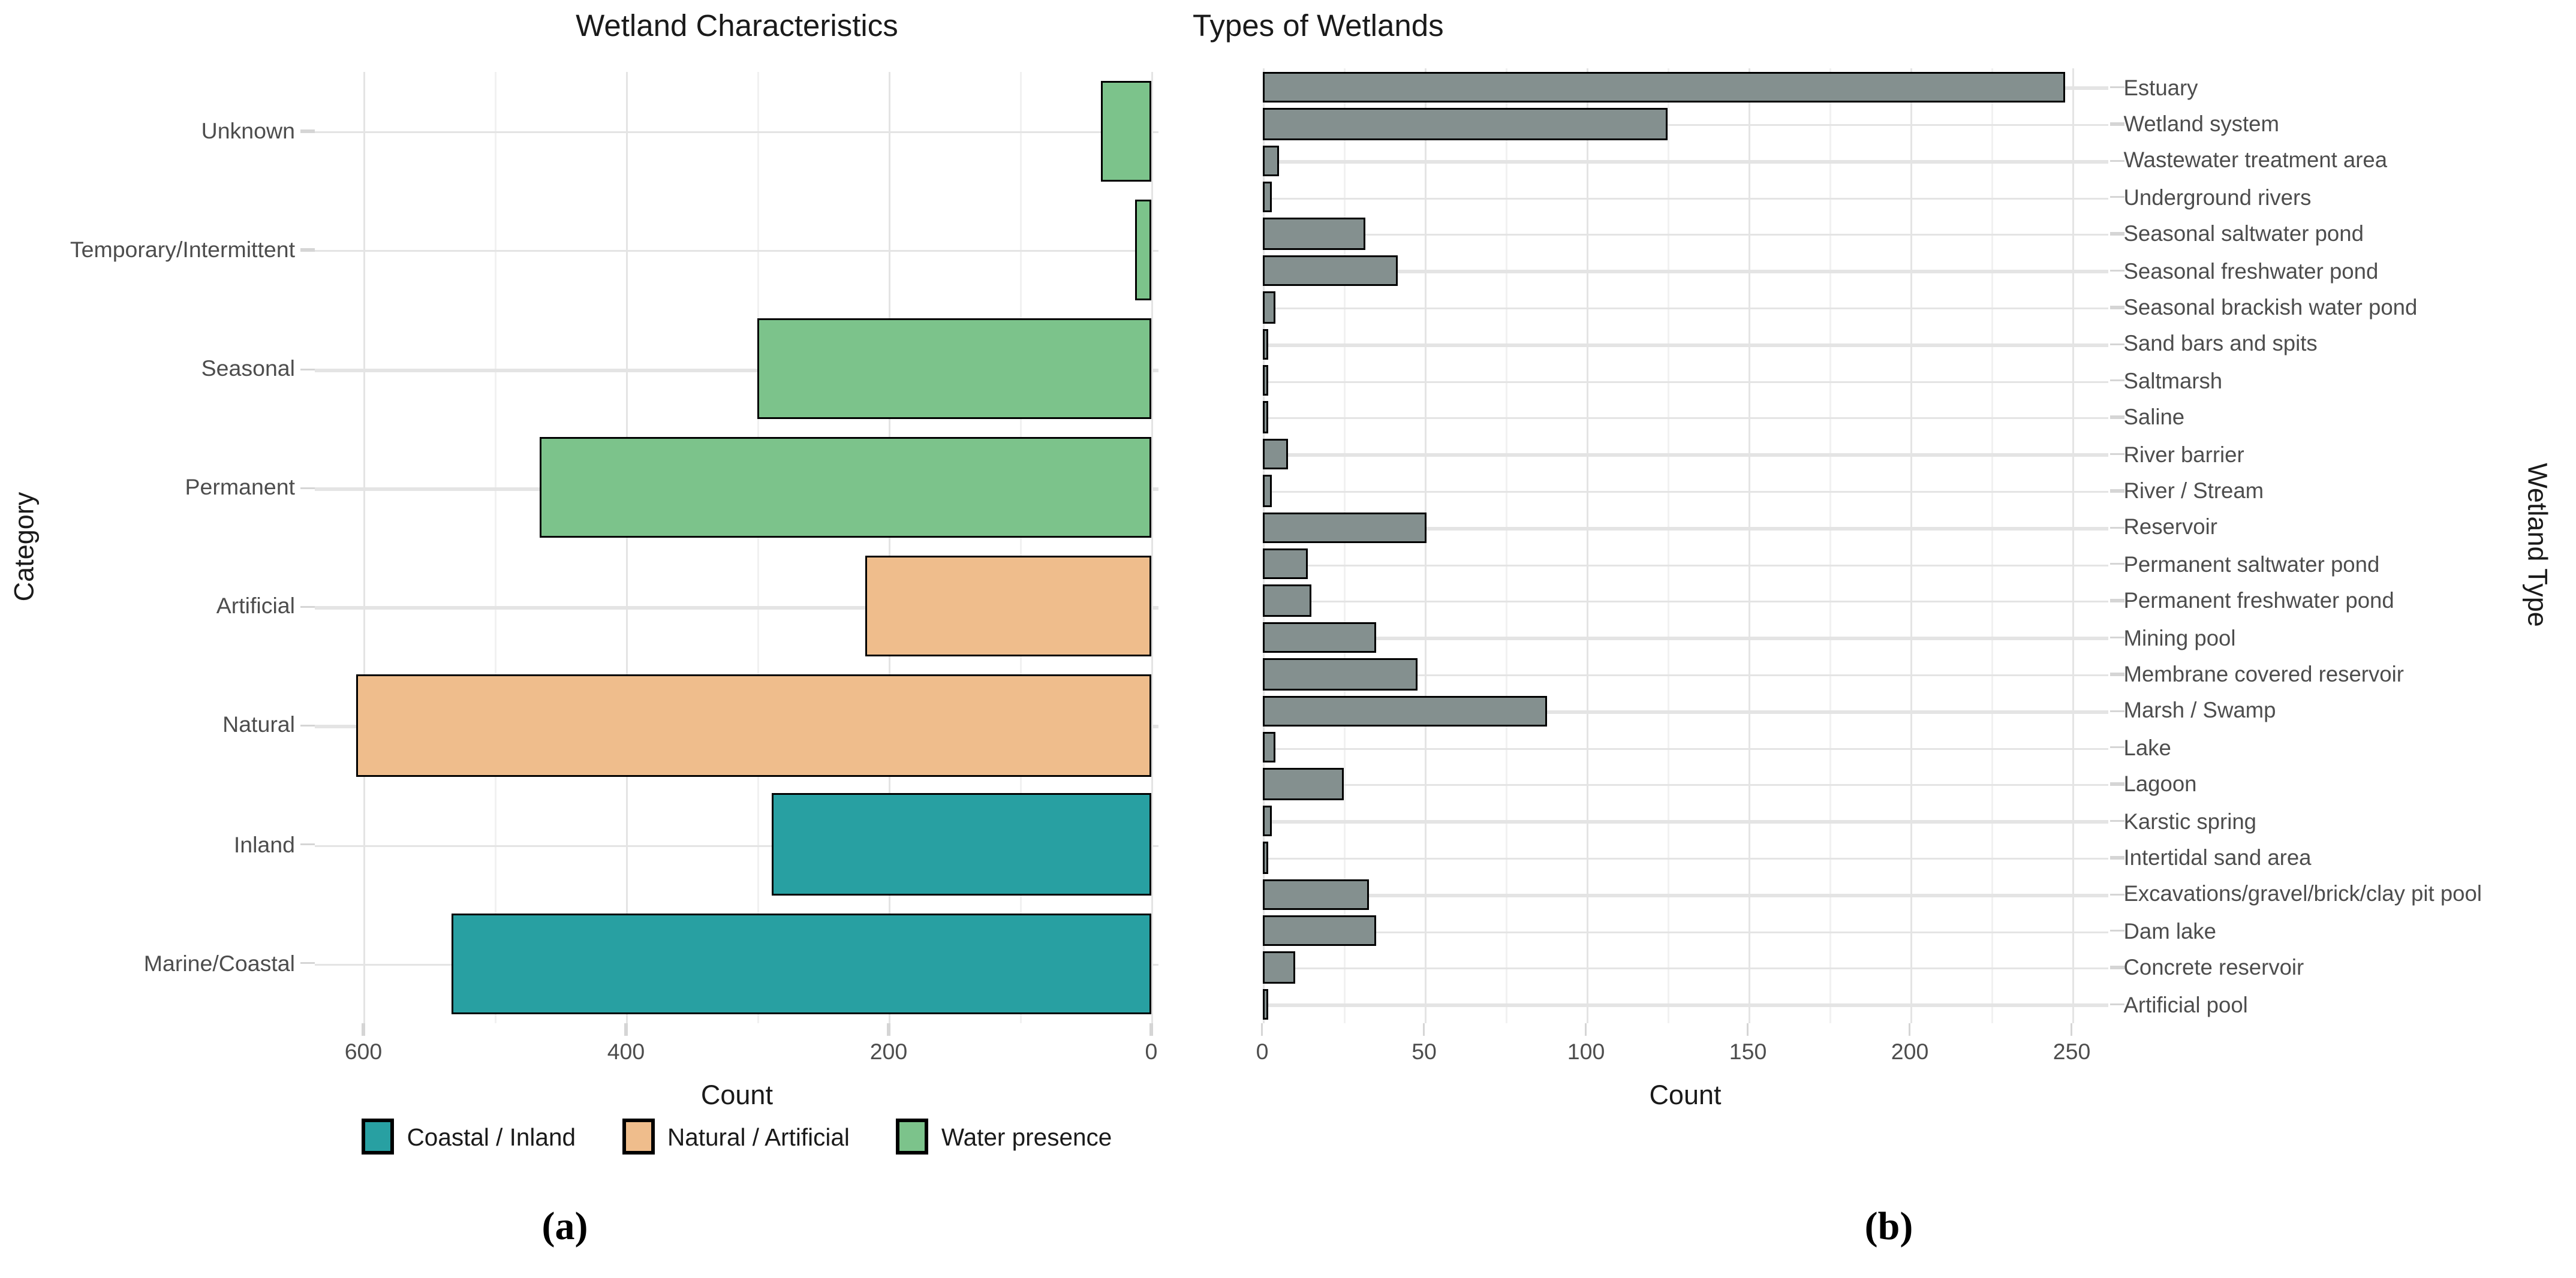  Describe the element at coordinates (248, 131) in the screenshot. I see `y-tick-label: Unknown` at that location.